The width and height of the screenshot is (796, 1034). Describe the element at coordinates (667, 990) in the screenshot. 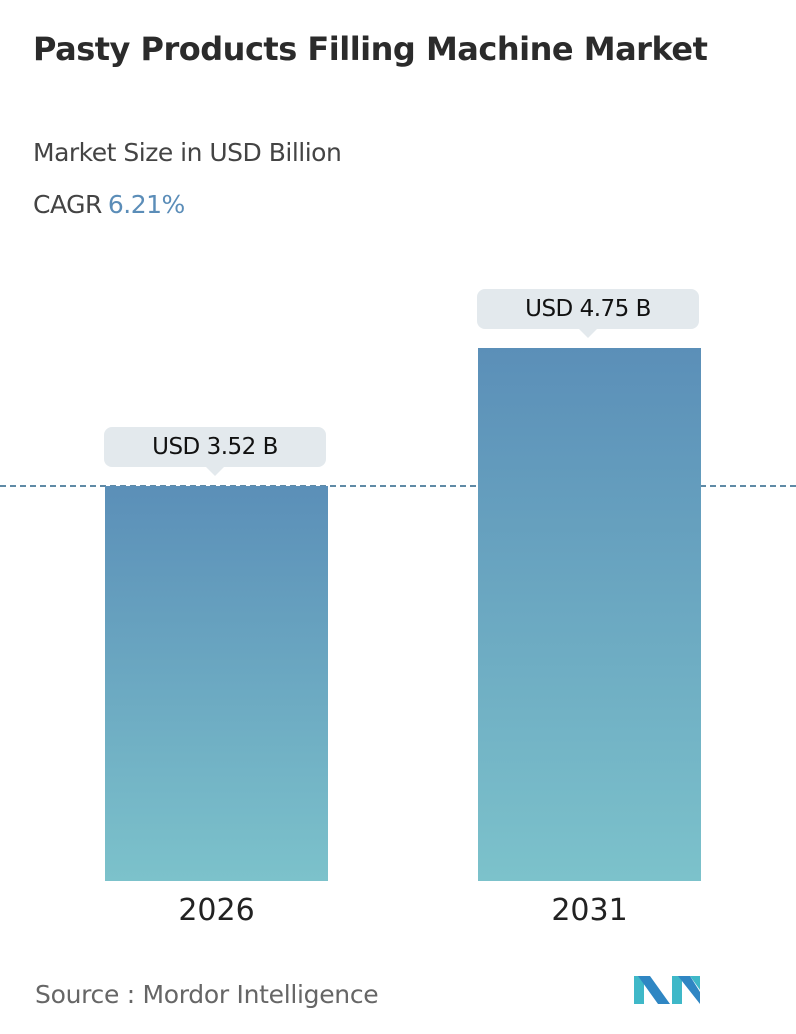

I see `mordor-intelligence-logo-icon` at that location.